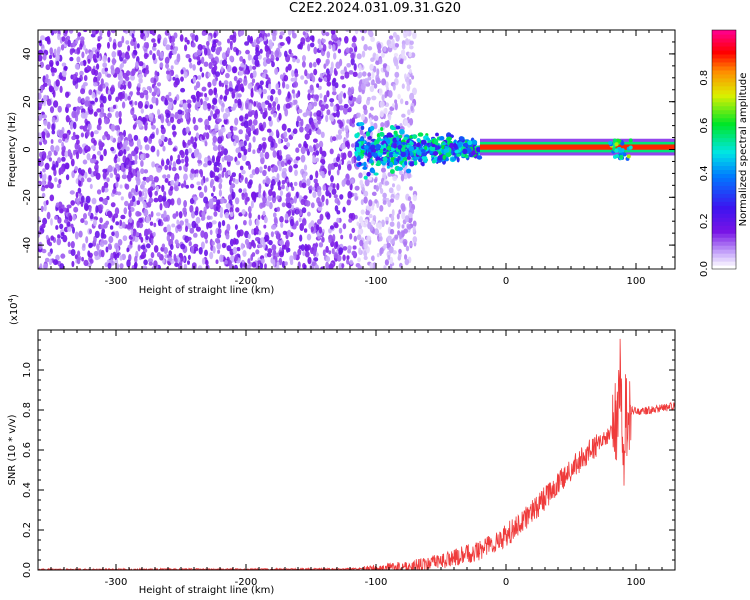 The width and height of the screenshot is (750, 600). Describe the element at coordinates (116, 281) in the screenshot. I see `x-tick-label: -300` at that location.